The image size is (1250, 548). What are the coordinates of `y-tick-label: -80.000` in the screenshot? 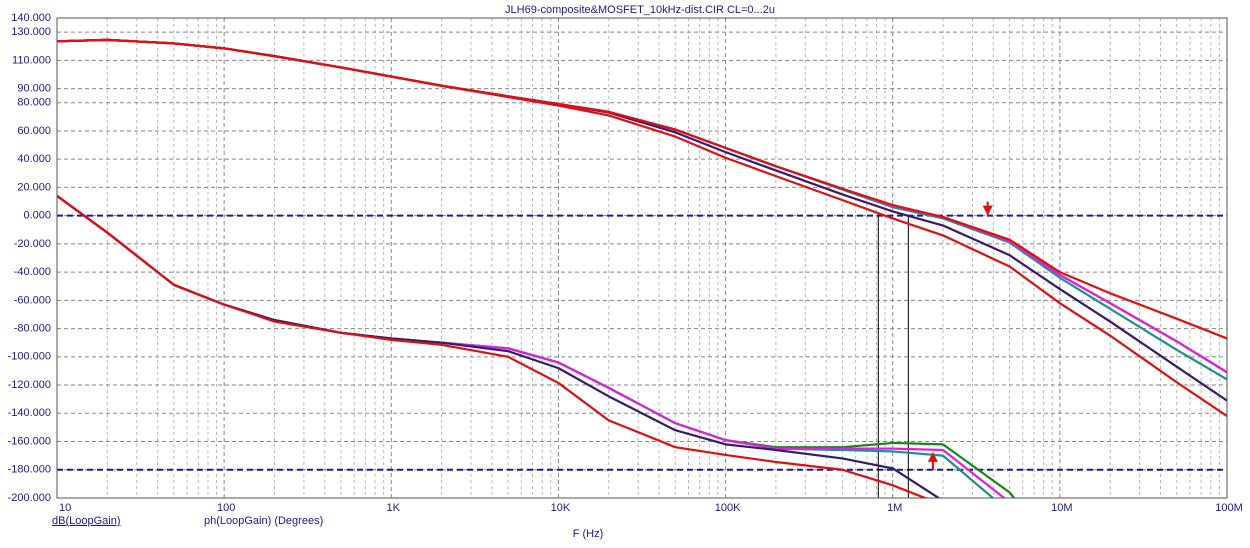 It's located at (32, 328).